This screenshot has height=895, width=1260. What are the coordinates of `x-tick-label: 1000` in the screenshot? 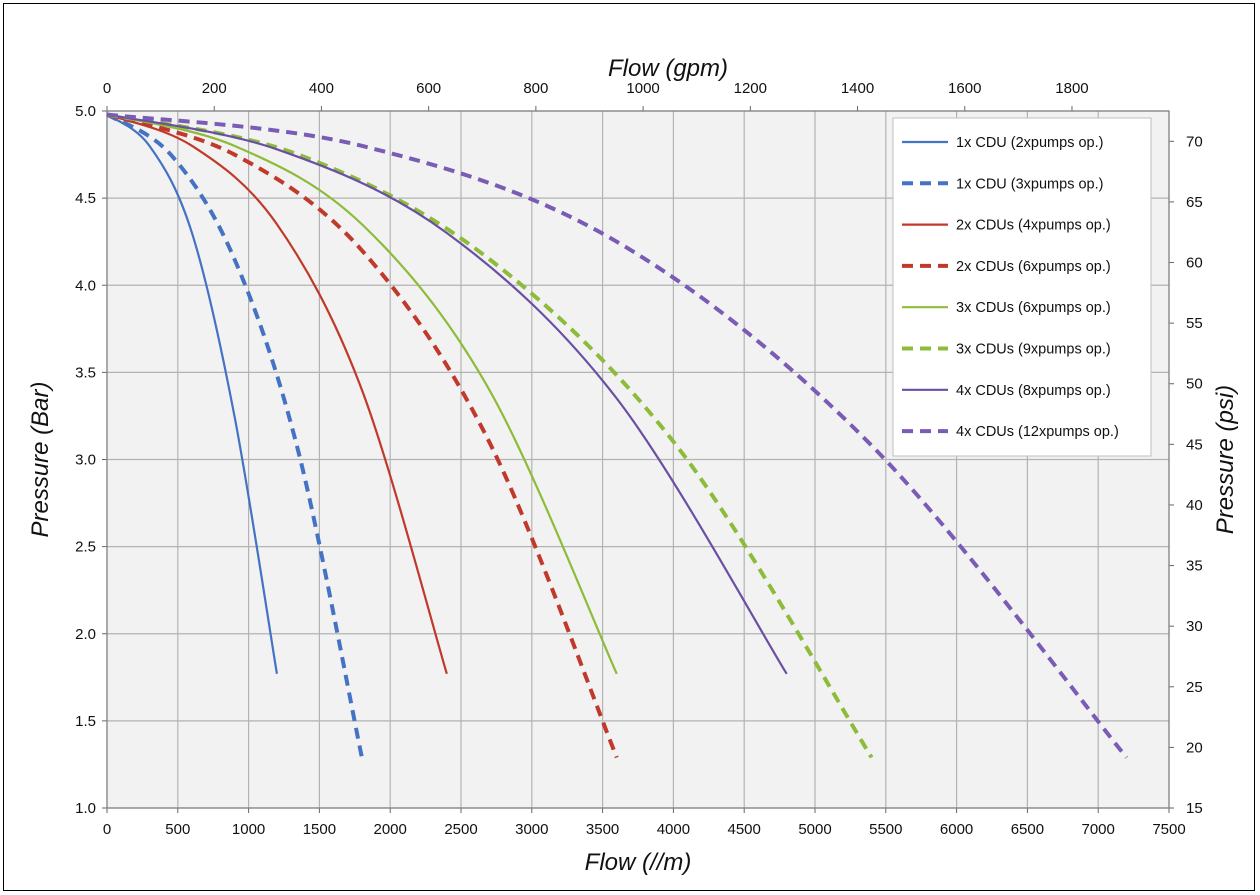 It's located at (248, 829).